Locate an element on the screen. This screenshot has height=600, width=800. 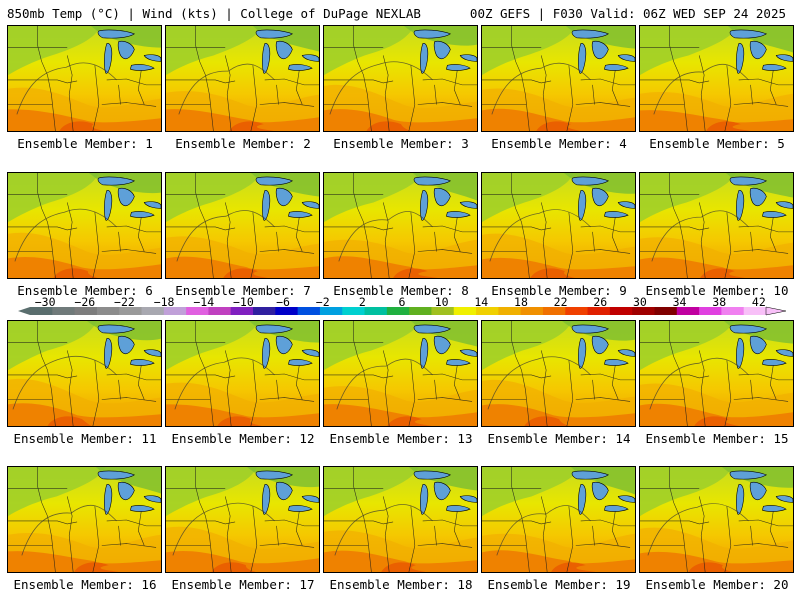
colorbar-tick-label: 34 is located at coordinates (680, 302).